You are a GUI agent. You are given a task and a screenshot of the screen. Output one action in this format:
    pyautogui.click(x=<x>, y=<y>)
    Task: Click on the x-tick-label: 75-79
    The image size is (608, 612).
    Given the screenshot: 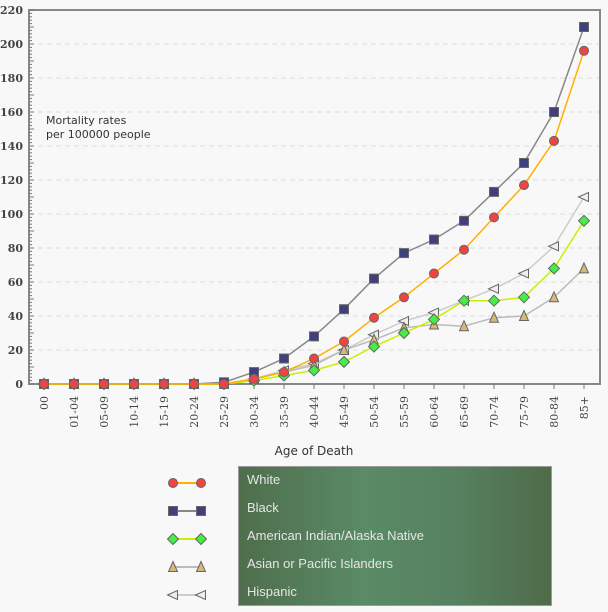 What is the action you would take?
    pyautogui.click(x=524, y=412)
    